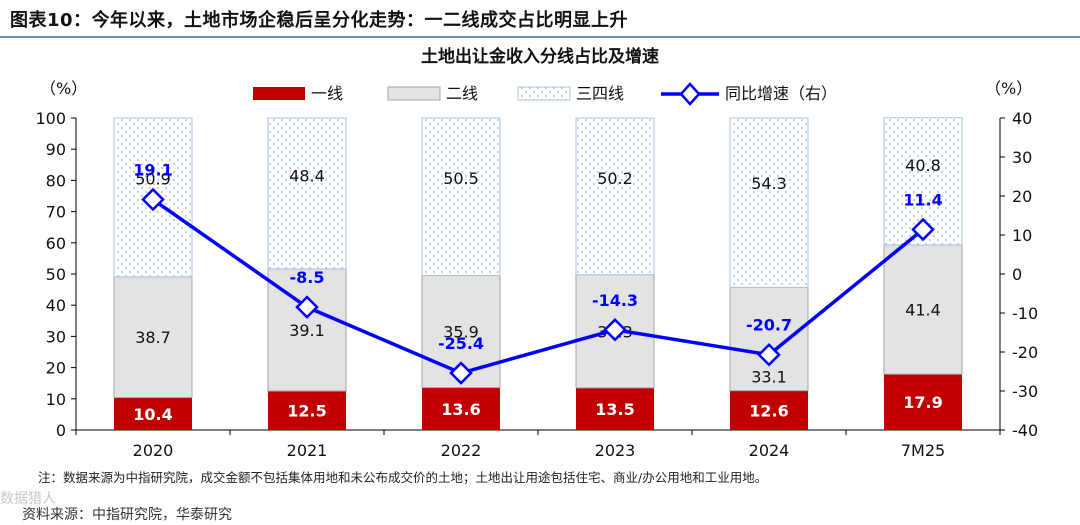 The height and width of the screenshot is (525, 1080). I want to click on bar-data-label: 13.6, so click(460, 409).